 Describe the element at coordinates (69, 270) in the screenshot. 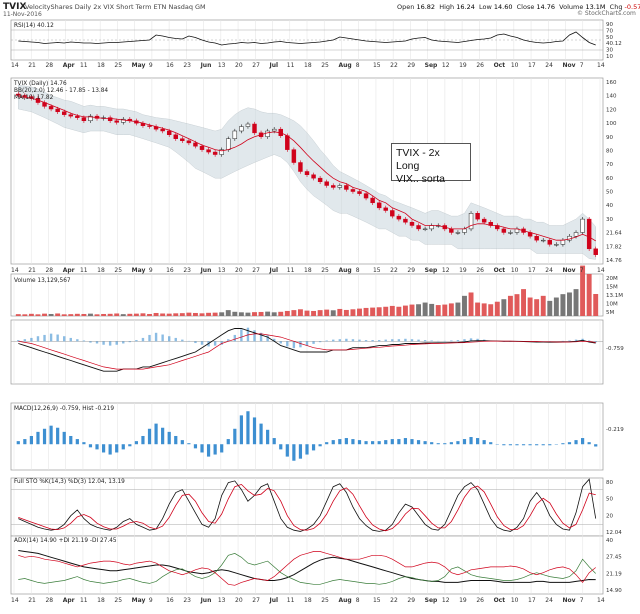

I see `x-axis-label-mid: Apr` at that location.